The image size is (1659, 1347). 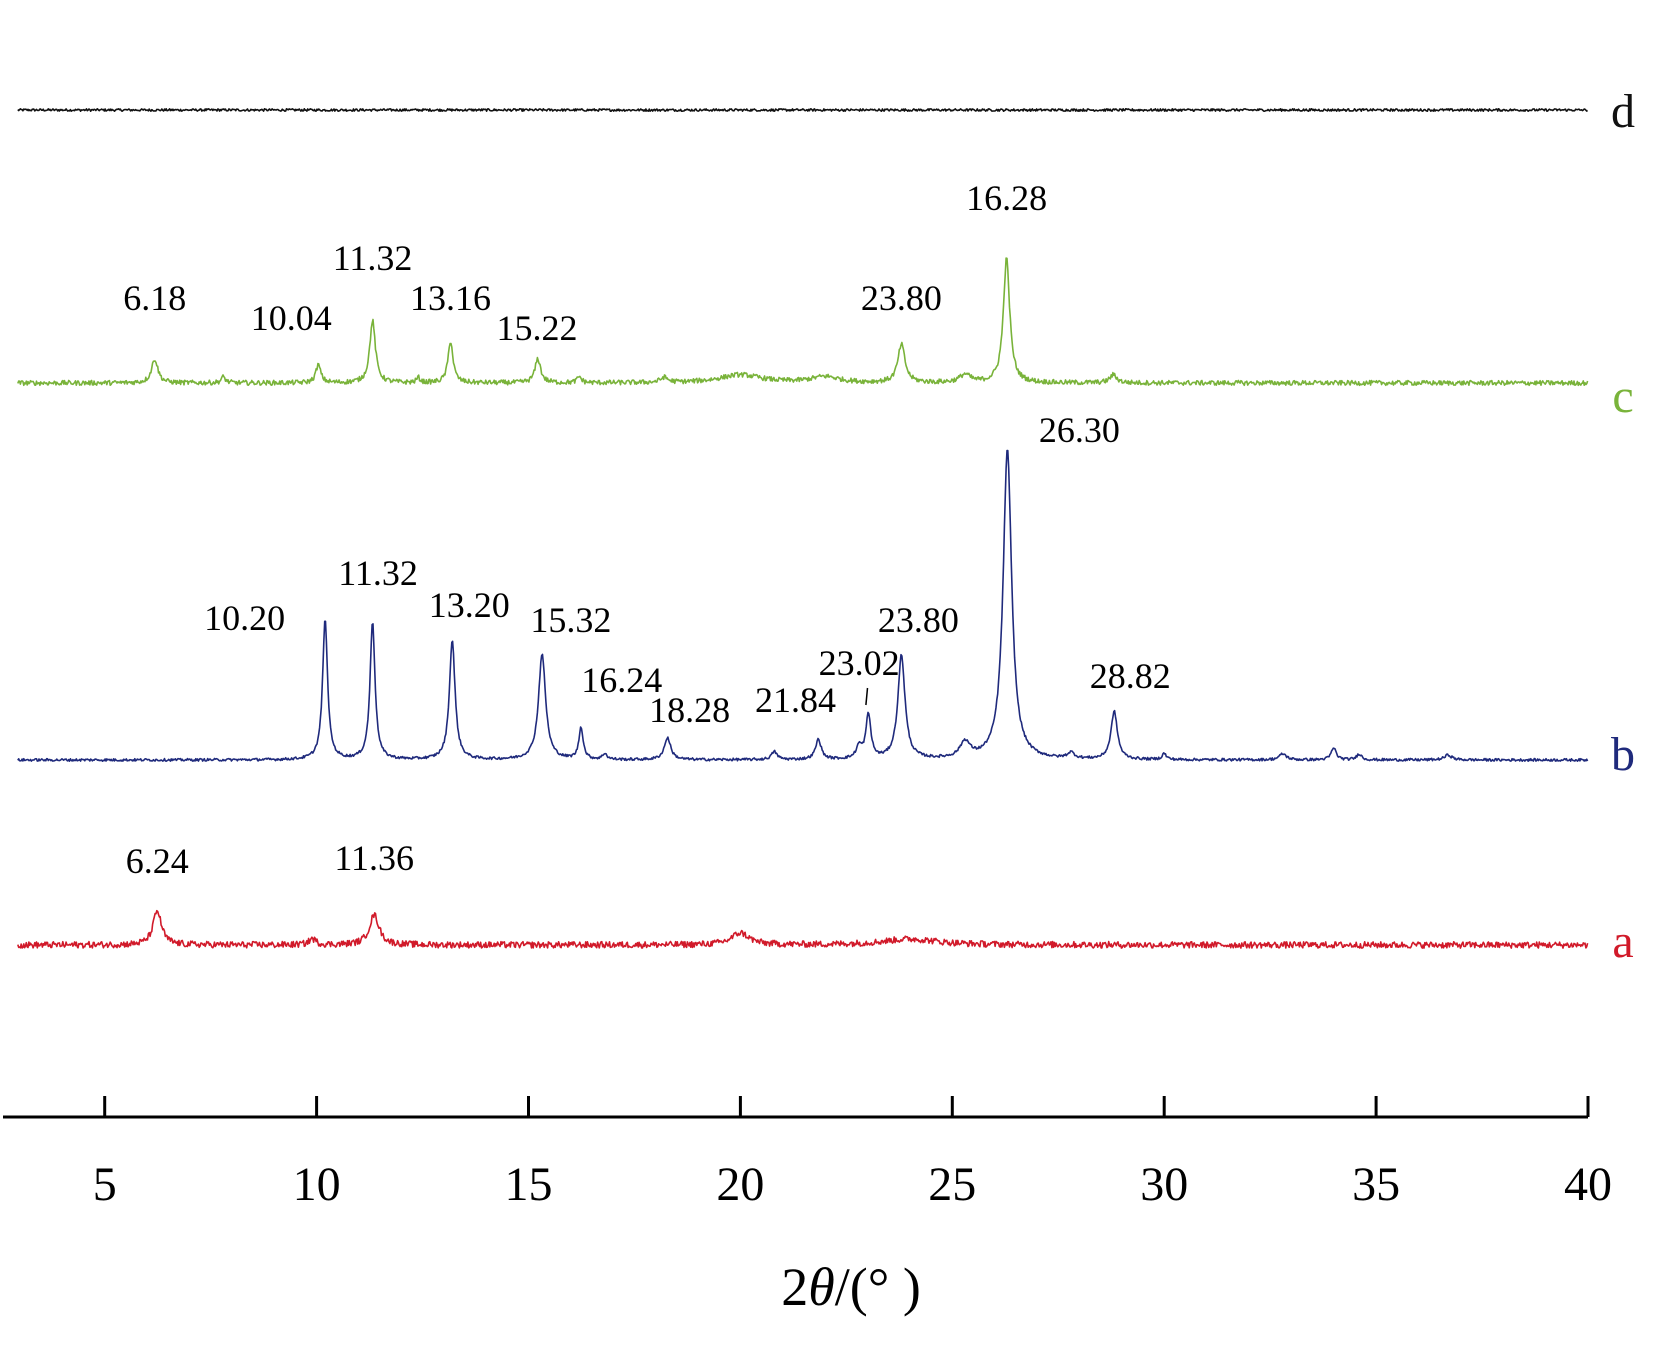 I want to click on series-label-a: a, so click(x=1622, y=941).